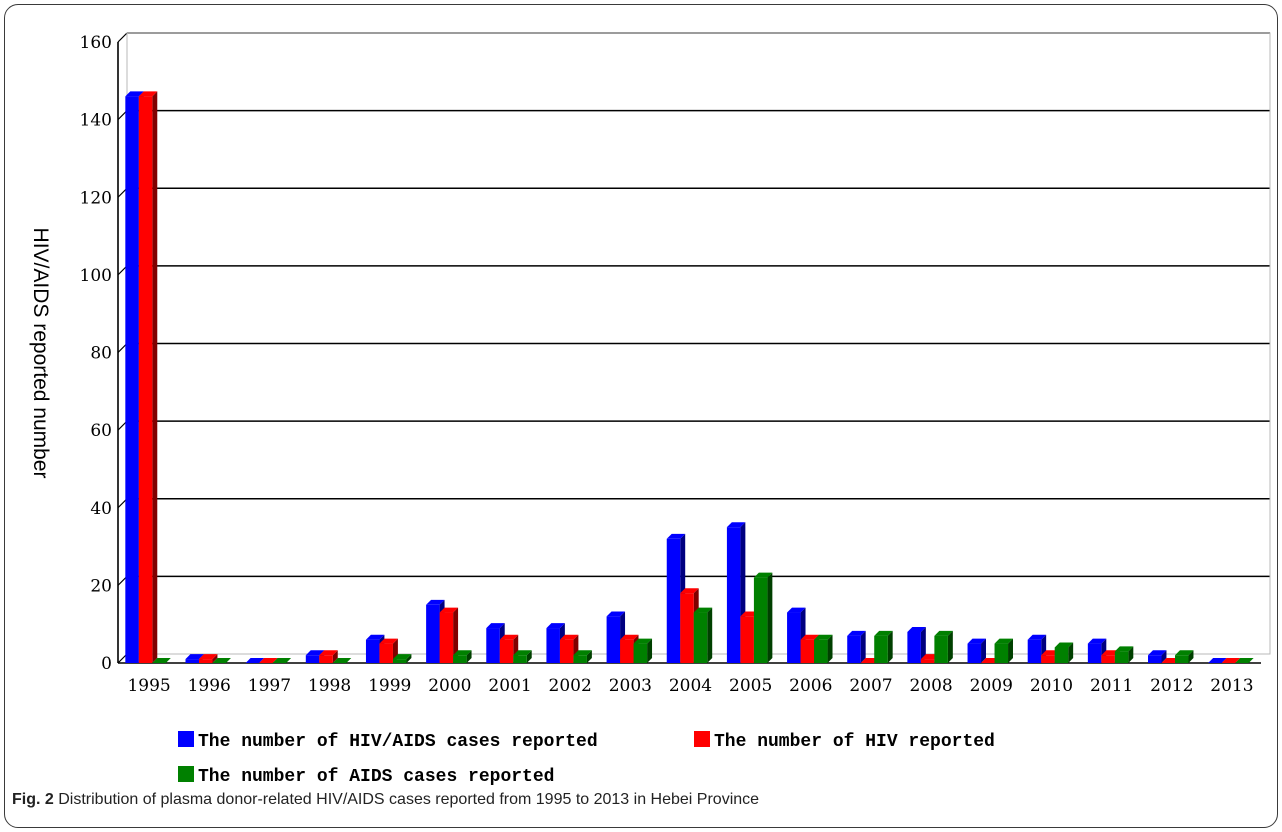  I want to click on x-tick-label: 2006, so click(810, 686).